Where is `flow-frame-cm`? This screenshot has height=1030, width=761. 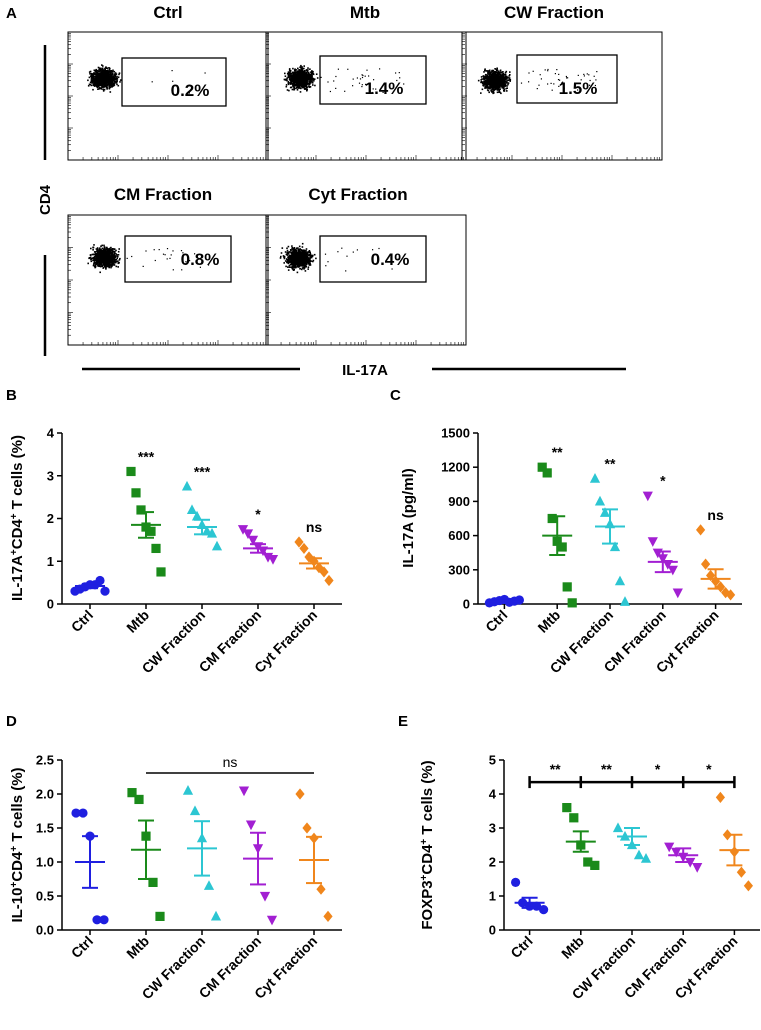 flow-frame-cm is located at coordinates (168, 280).